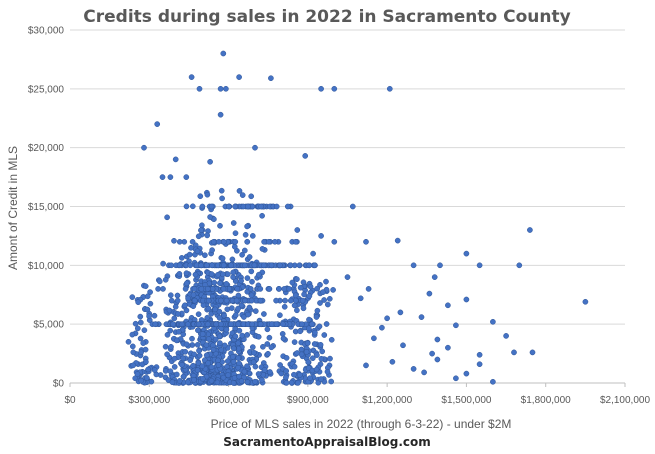 The width and height of the screenshot is (655, 454). I want to click on blog-footer: SacramentoAppraisalBlog.com, so click(327, 442).